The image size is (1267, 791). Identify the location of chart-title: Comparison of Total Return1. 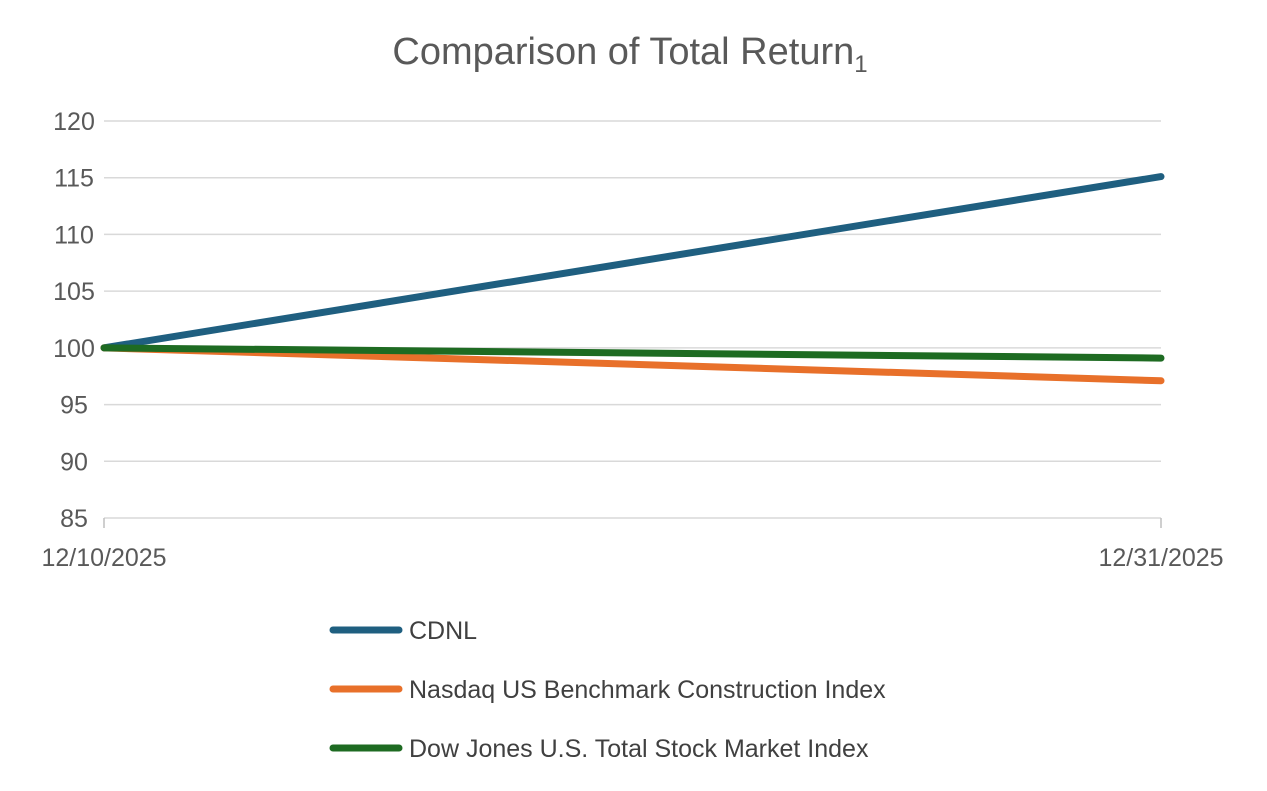
(629, 54).